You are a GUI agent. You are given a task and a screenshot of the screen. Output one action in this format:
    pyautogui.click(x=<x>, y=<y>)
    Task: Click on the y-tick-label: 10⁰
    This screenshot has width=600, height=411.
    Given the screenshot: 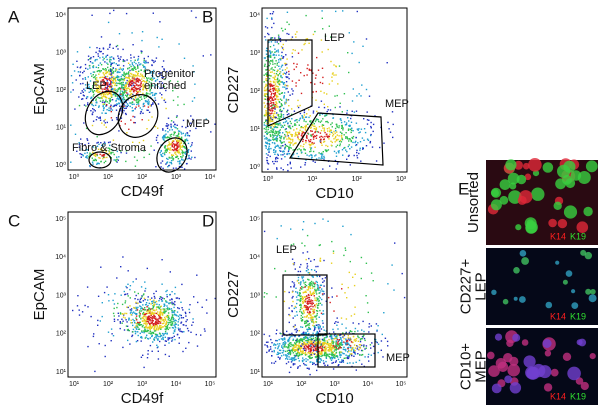 What is the action you would take?
    pyautogui.click(x=254, y=167)
    